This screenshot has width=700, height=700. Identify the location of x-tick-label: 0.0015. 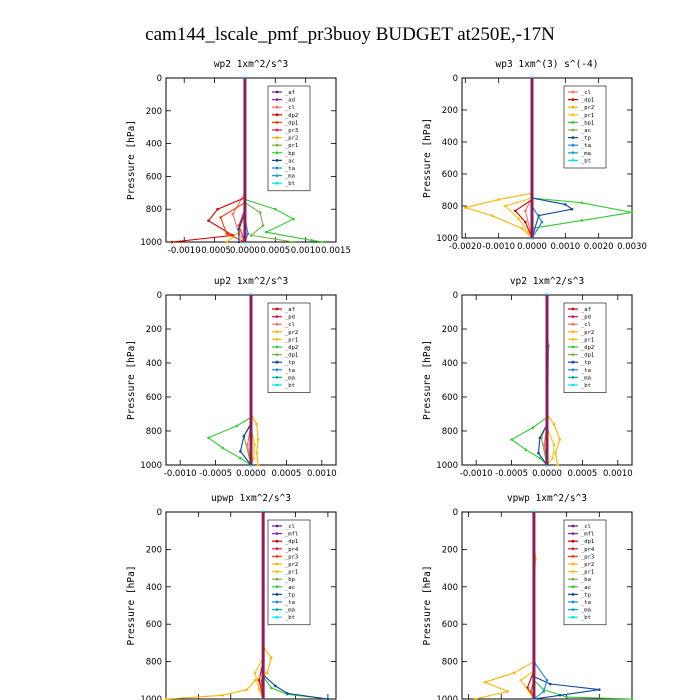
(336, 251).